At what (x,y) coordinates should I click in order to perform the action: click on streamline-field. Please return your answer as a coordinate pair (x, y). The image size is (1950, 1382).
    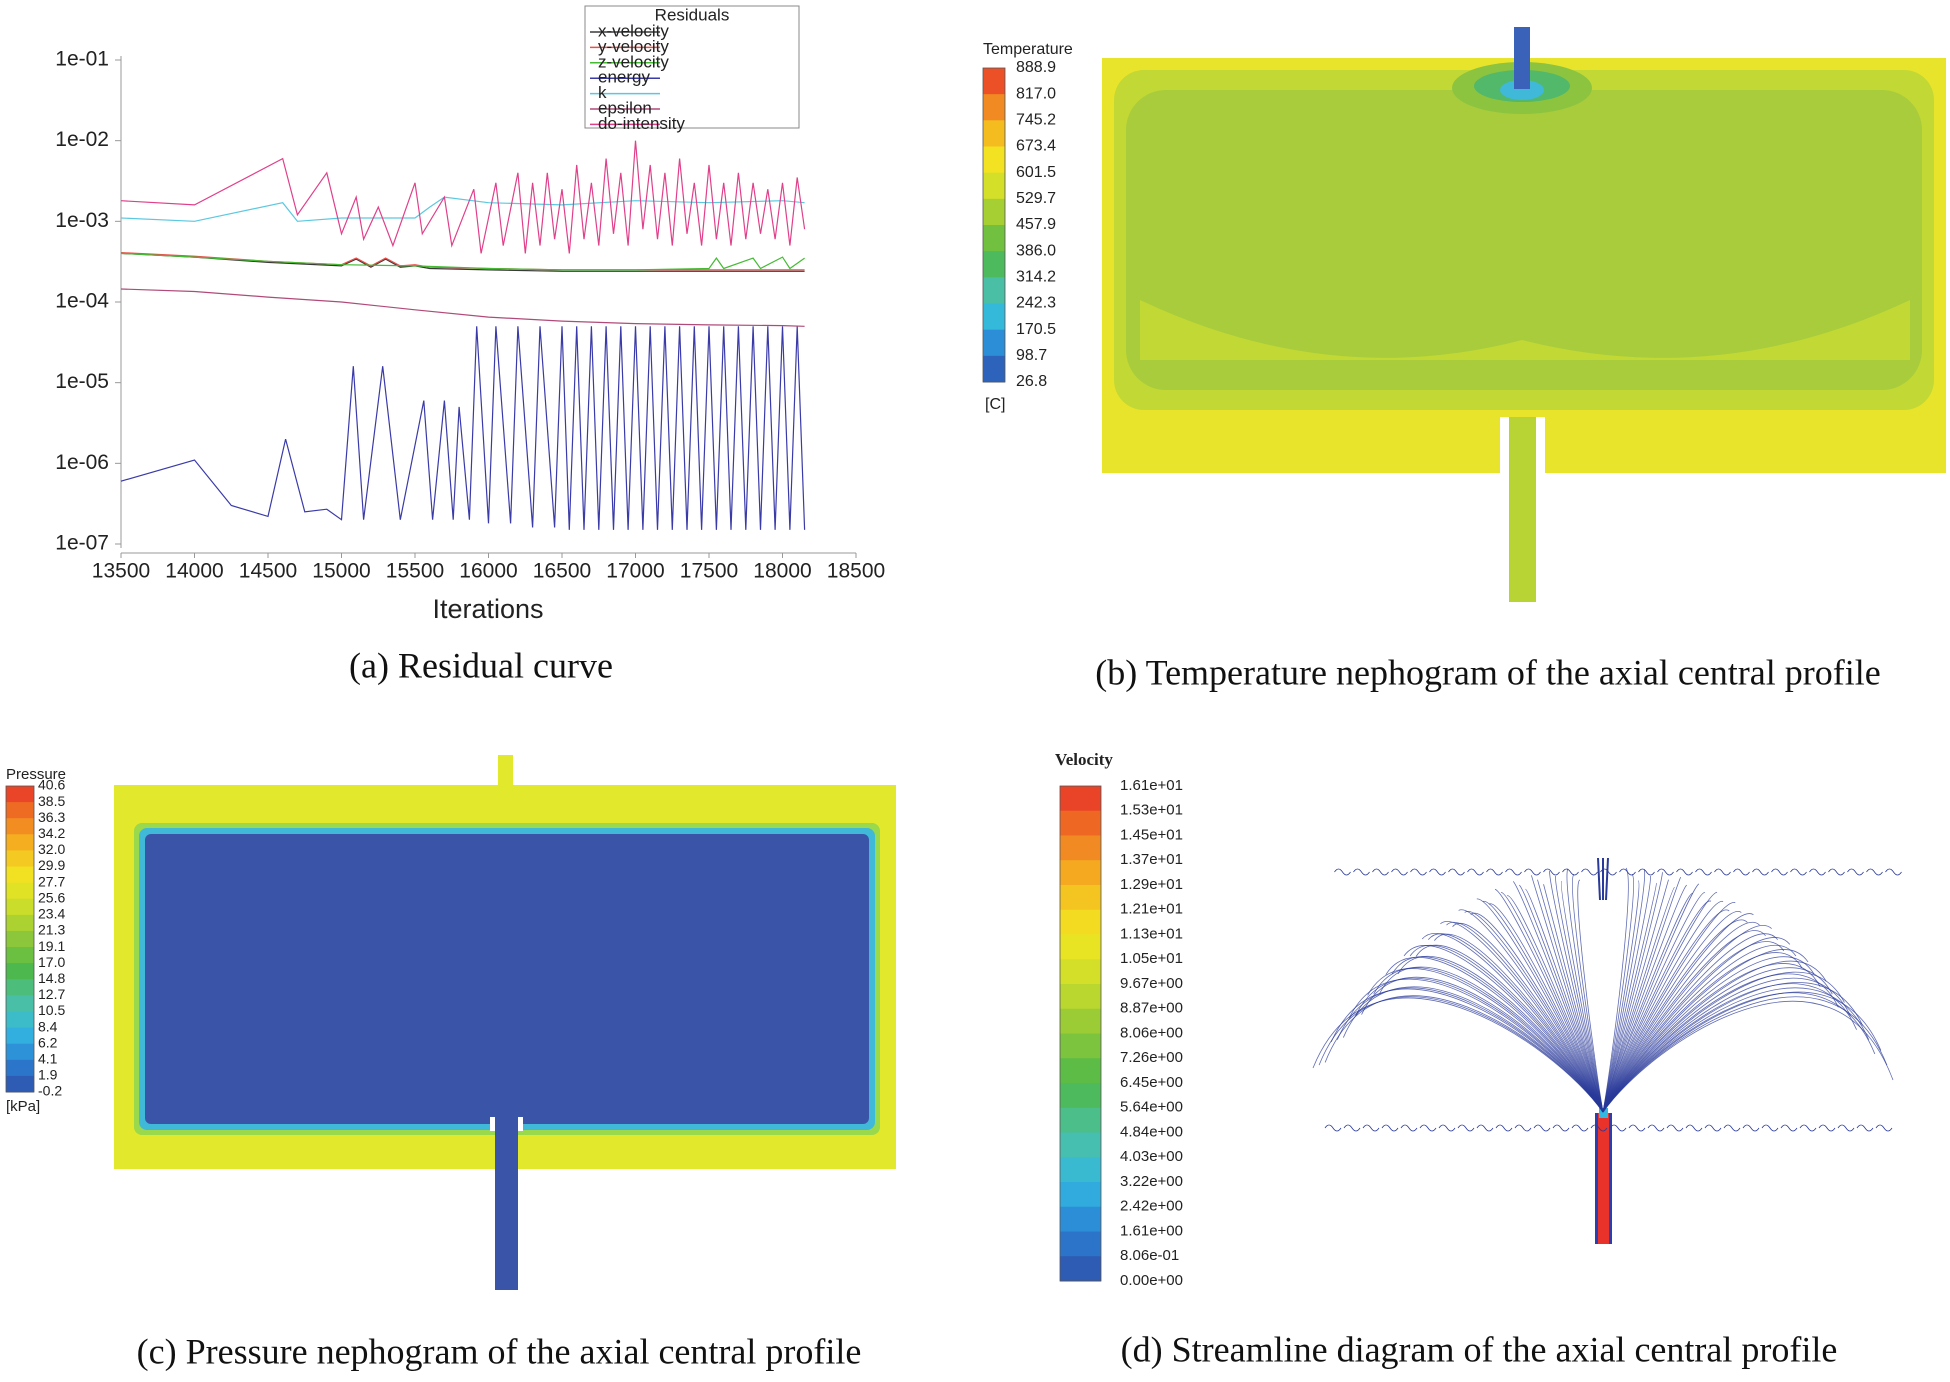
    Looking at the image, I should click on (1607, 1050).